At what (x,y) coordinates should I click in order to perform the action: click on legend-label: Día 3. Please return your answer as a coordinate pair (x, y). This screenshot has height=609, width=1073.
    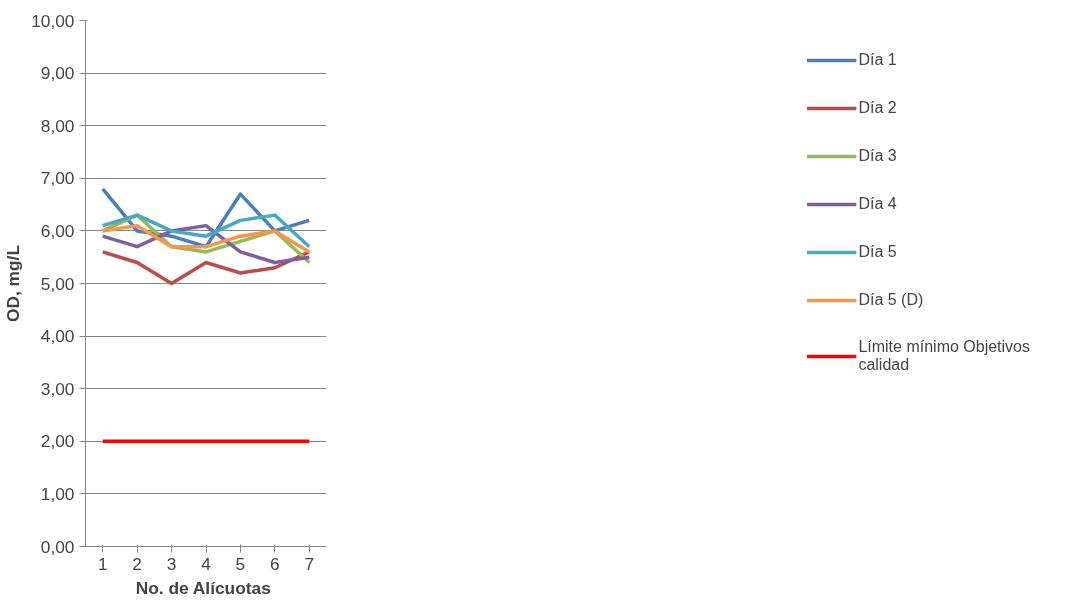
    Looking at the image, I should click on (877, 156).